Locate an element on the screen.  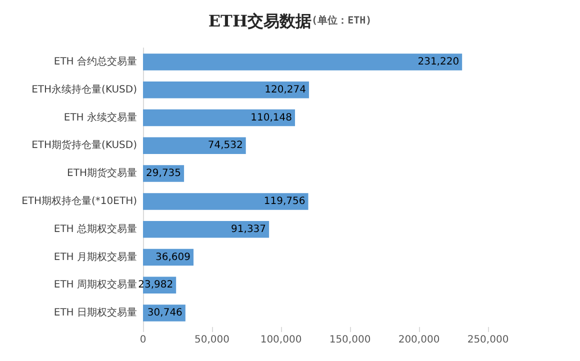
data-label: 74,532 is located at coordinates (225, 146).